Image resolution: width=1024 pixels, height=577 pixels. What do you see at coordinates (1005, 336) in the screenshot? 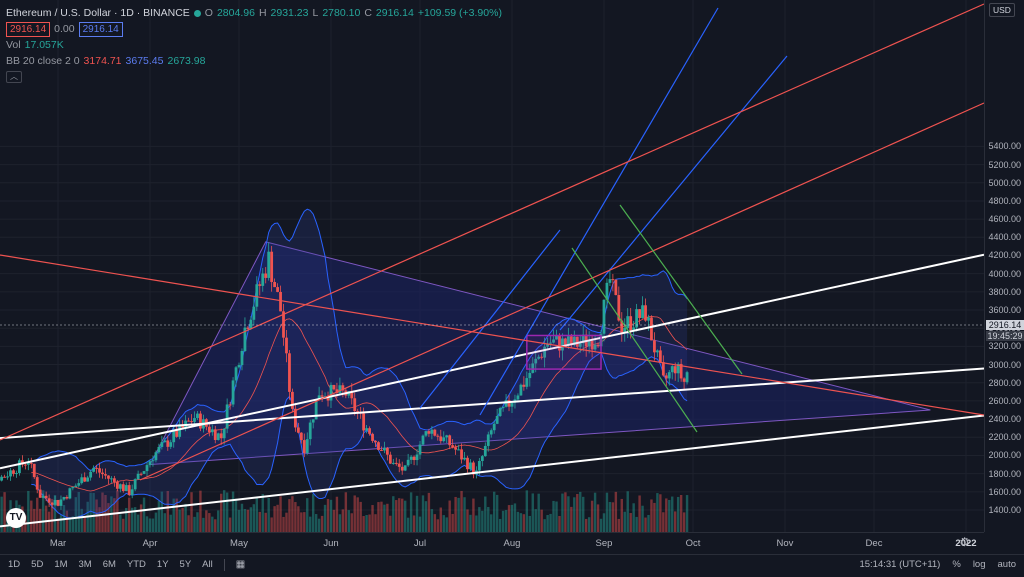
I see `bar-countdown-label: 19:45:29` at bounding box center [1005, 336].